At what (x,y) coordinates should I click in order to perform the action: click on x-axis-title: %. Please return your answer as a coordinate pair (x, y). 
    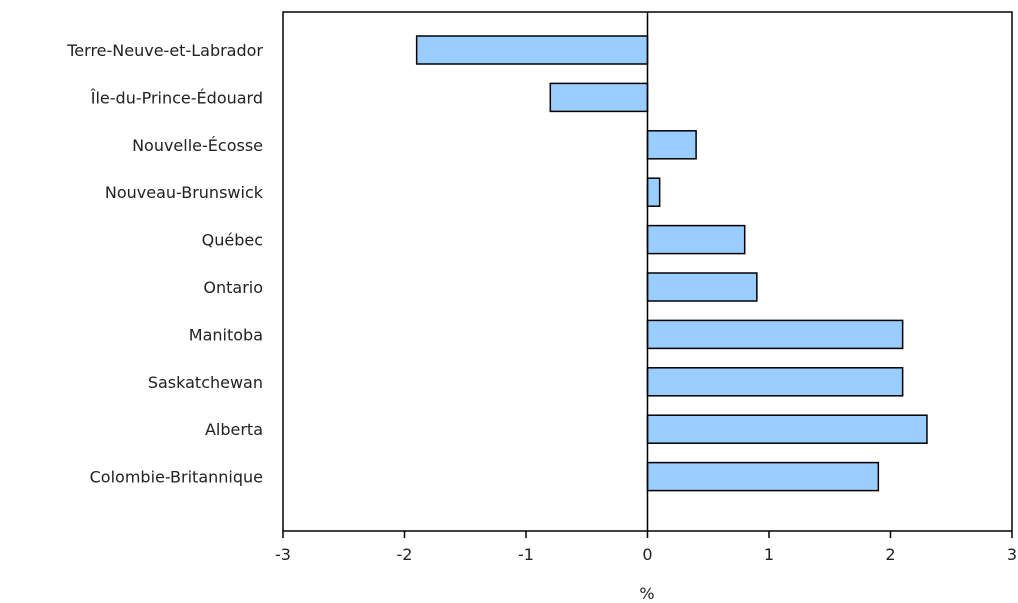
    Looking at the image, I should click on (646, 593).